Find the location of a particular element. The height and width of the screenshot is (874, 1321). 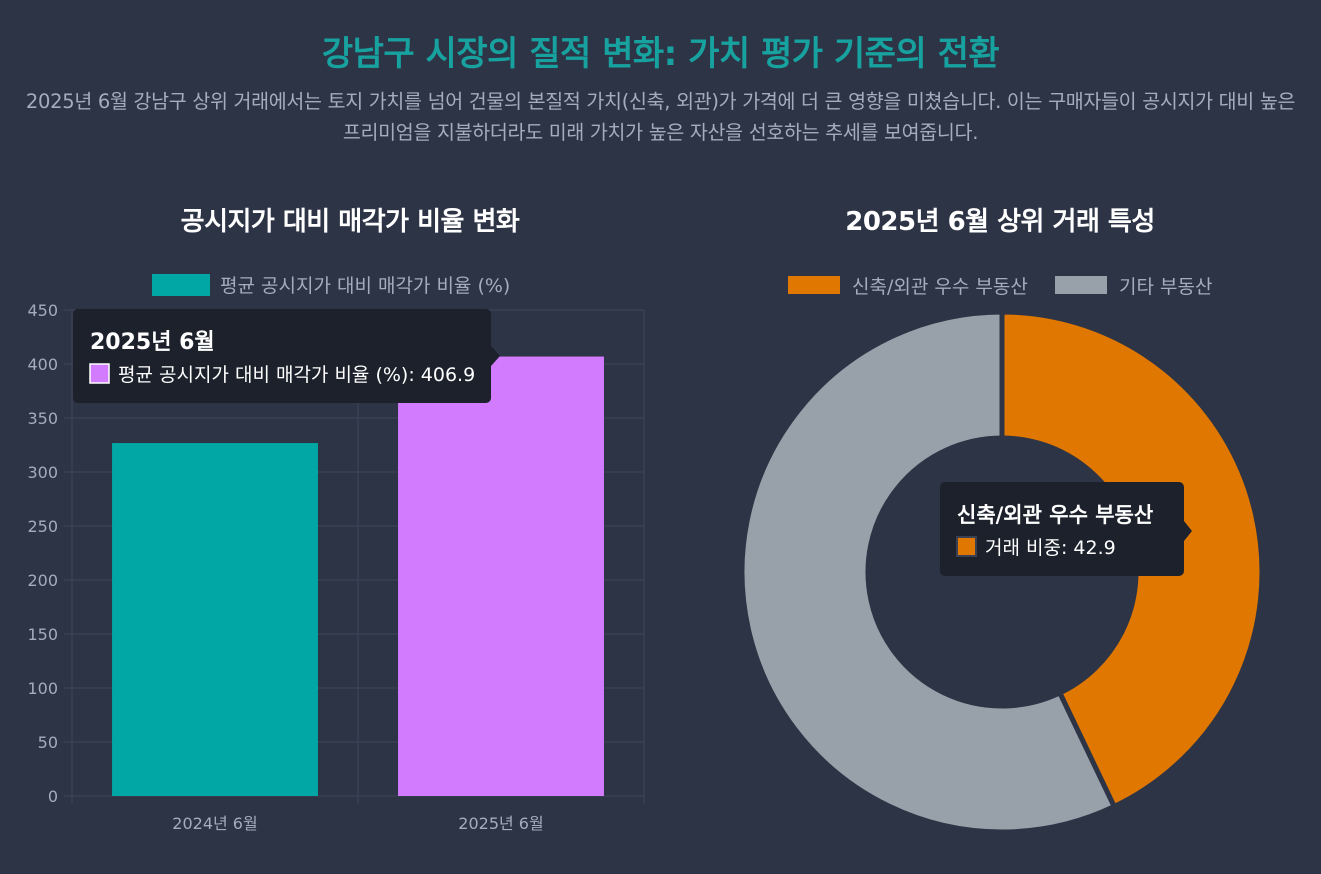

y-tick-label: 50 is located at coordinates (48, 742).